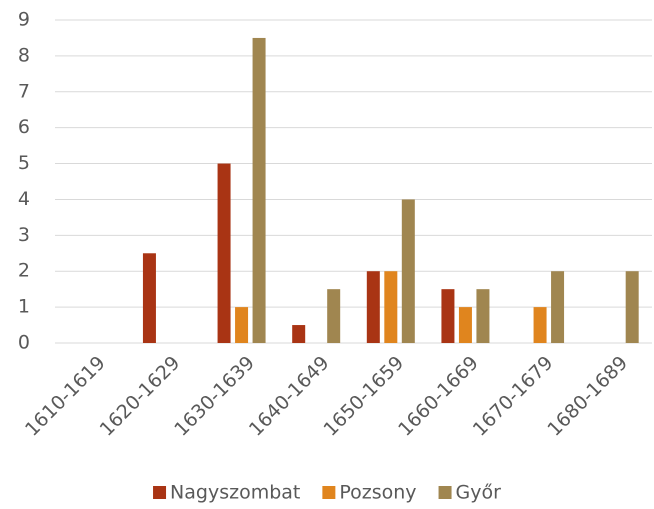 Image resolution: width=654 pixels, height=509 pixels. Describe the element at coordinates (479, 493) in the screenshot. I see `legend-label: Győr` at that location.